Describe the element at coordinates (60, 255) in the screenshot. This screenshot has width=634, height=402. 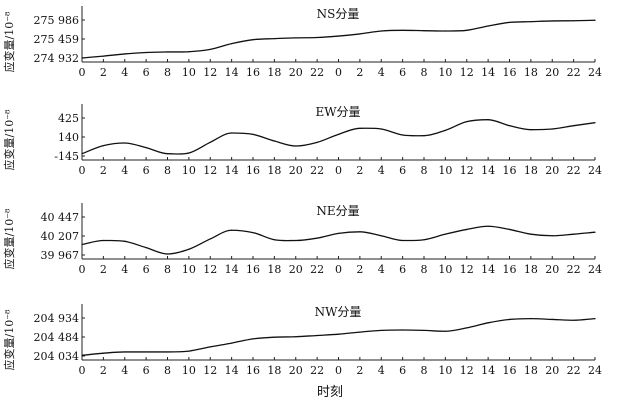
I see `y-tick-label: 39 967` at that location.